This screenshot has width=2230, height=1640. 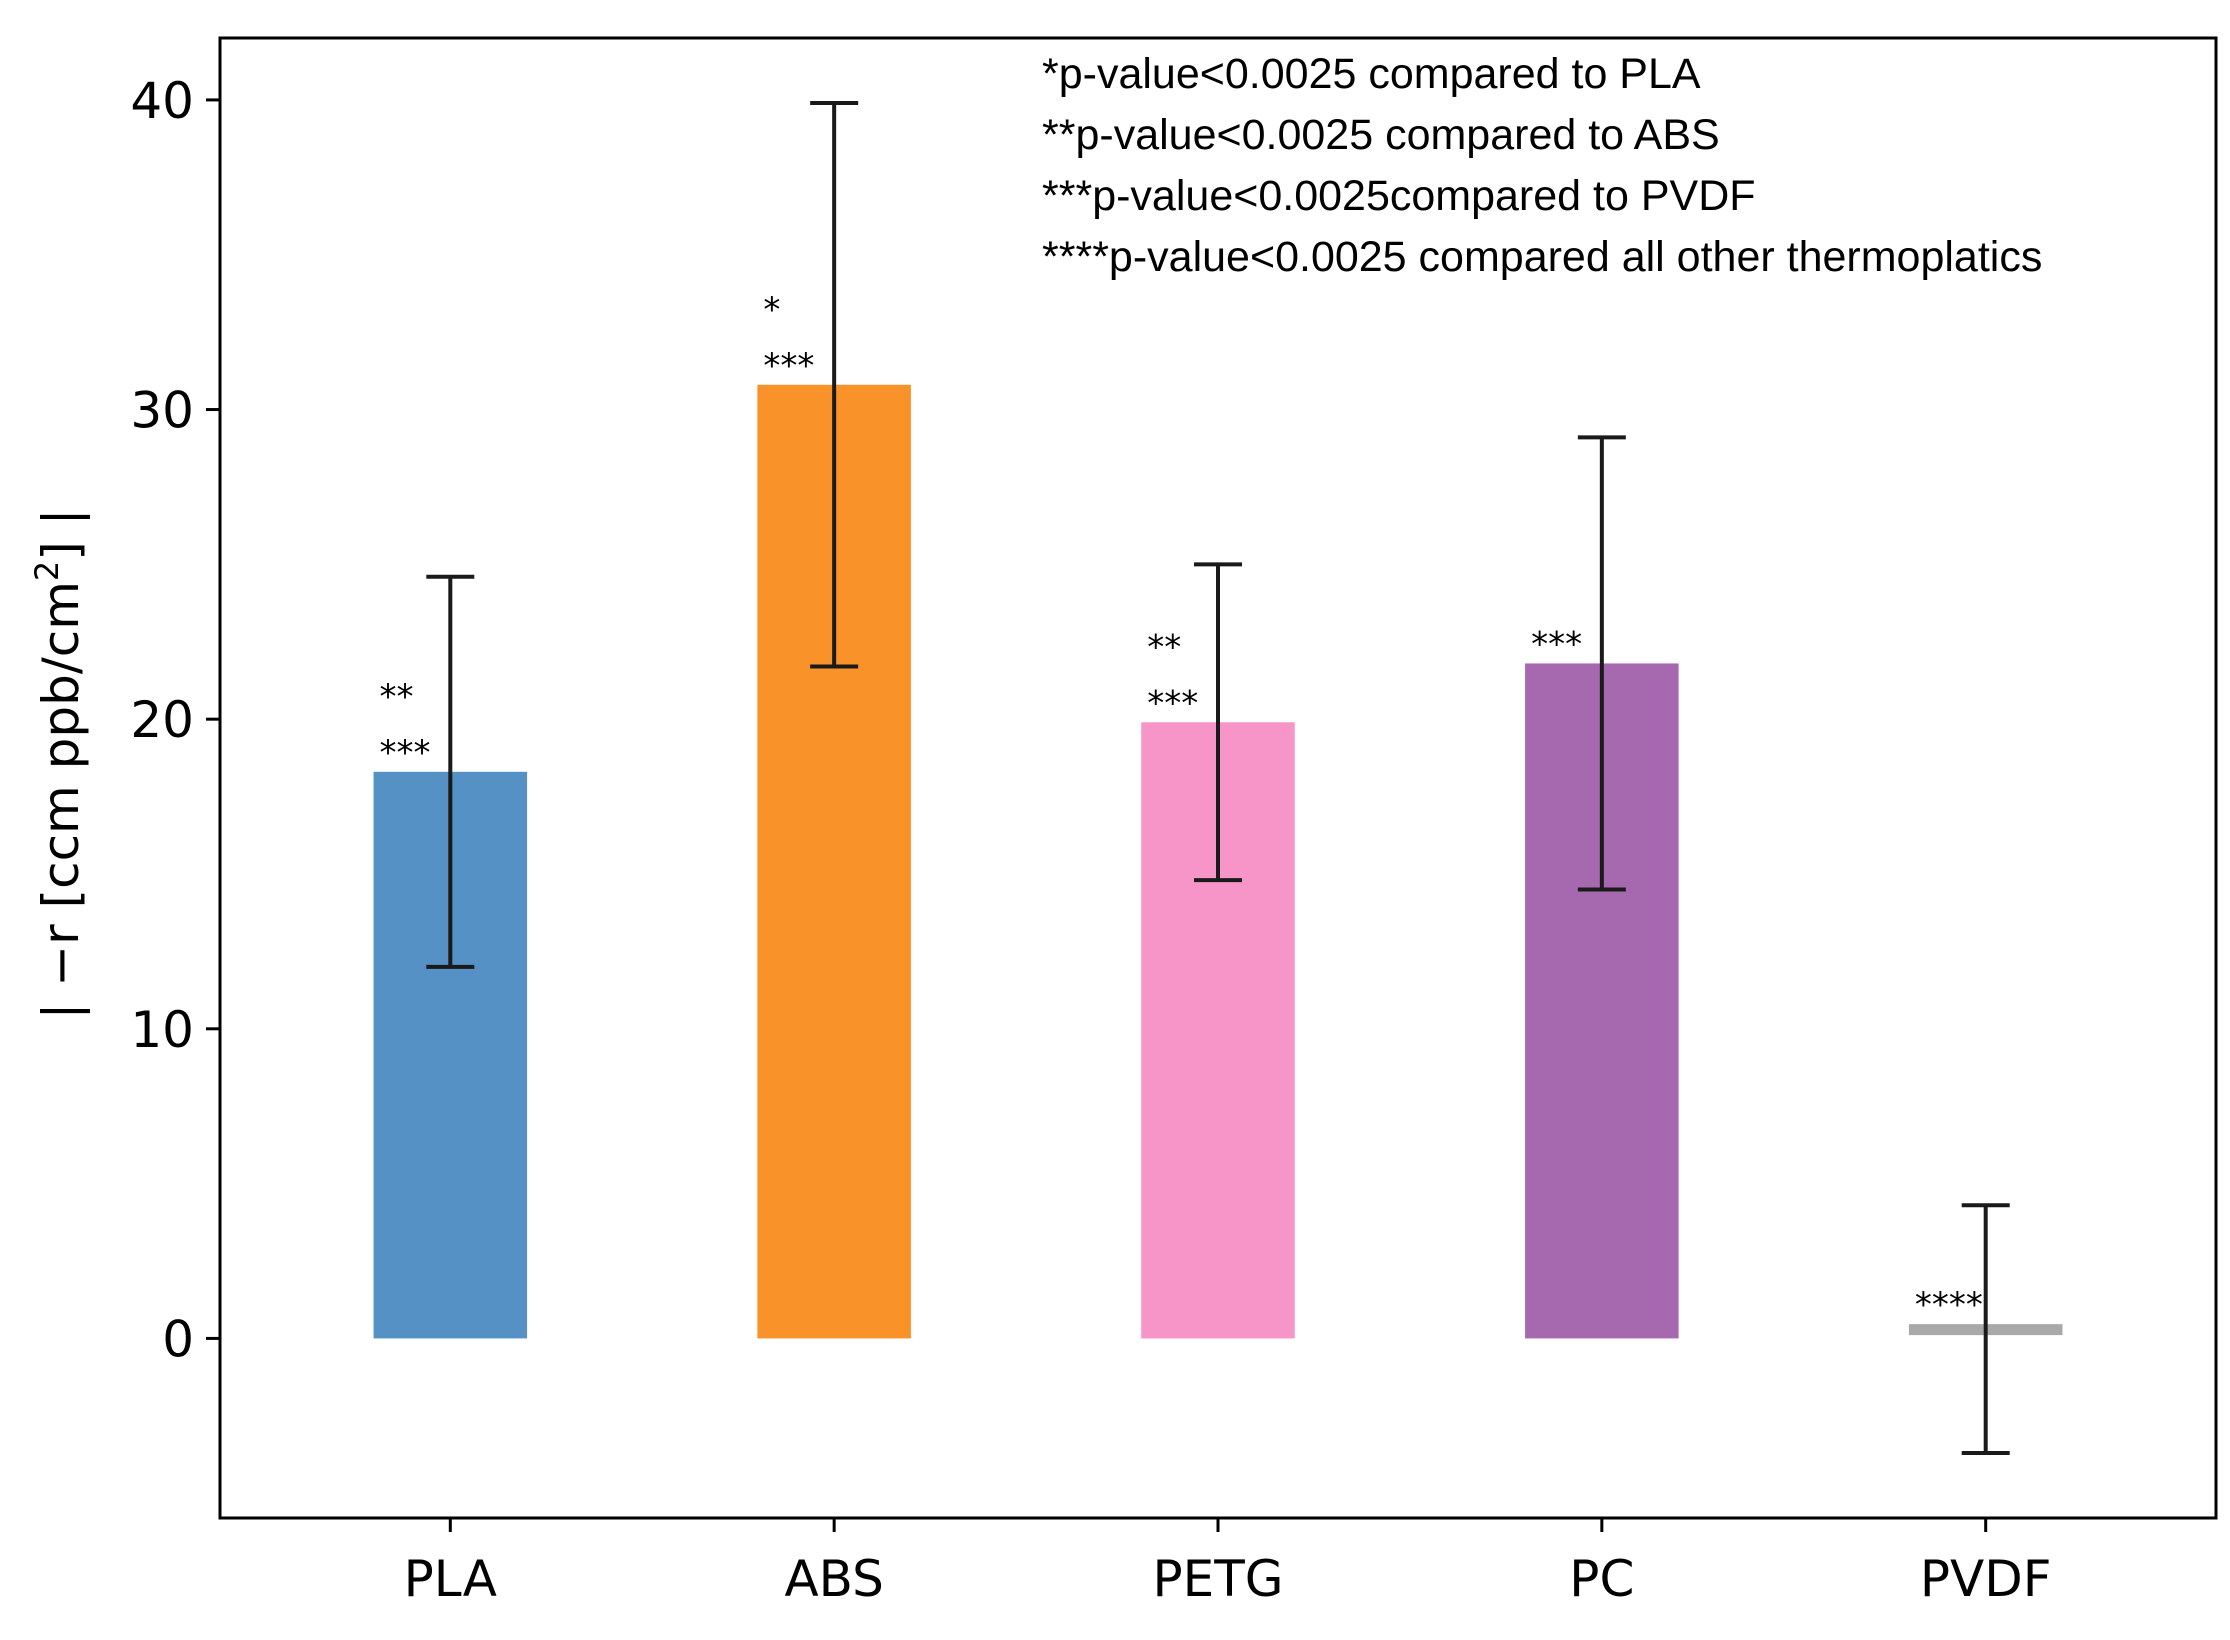 What do you see at coordinates (162, 411) in the screenshot?
I see `y-tick-label-30: 30` at bounding box center [162, 411].